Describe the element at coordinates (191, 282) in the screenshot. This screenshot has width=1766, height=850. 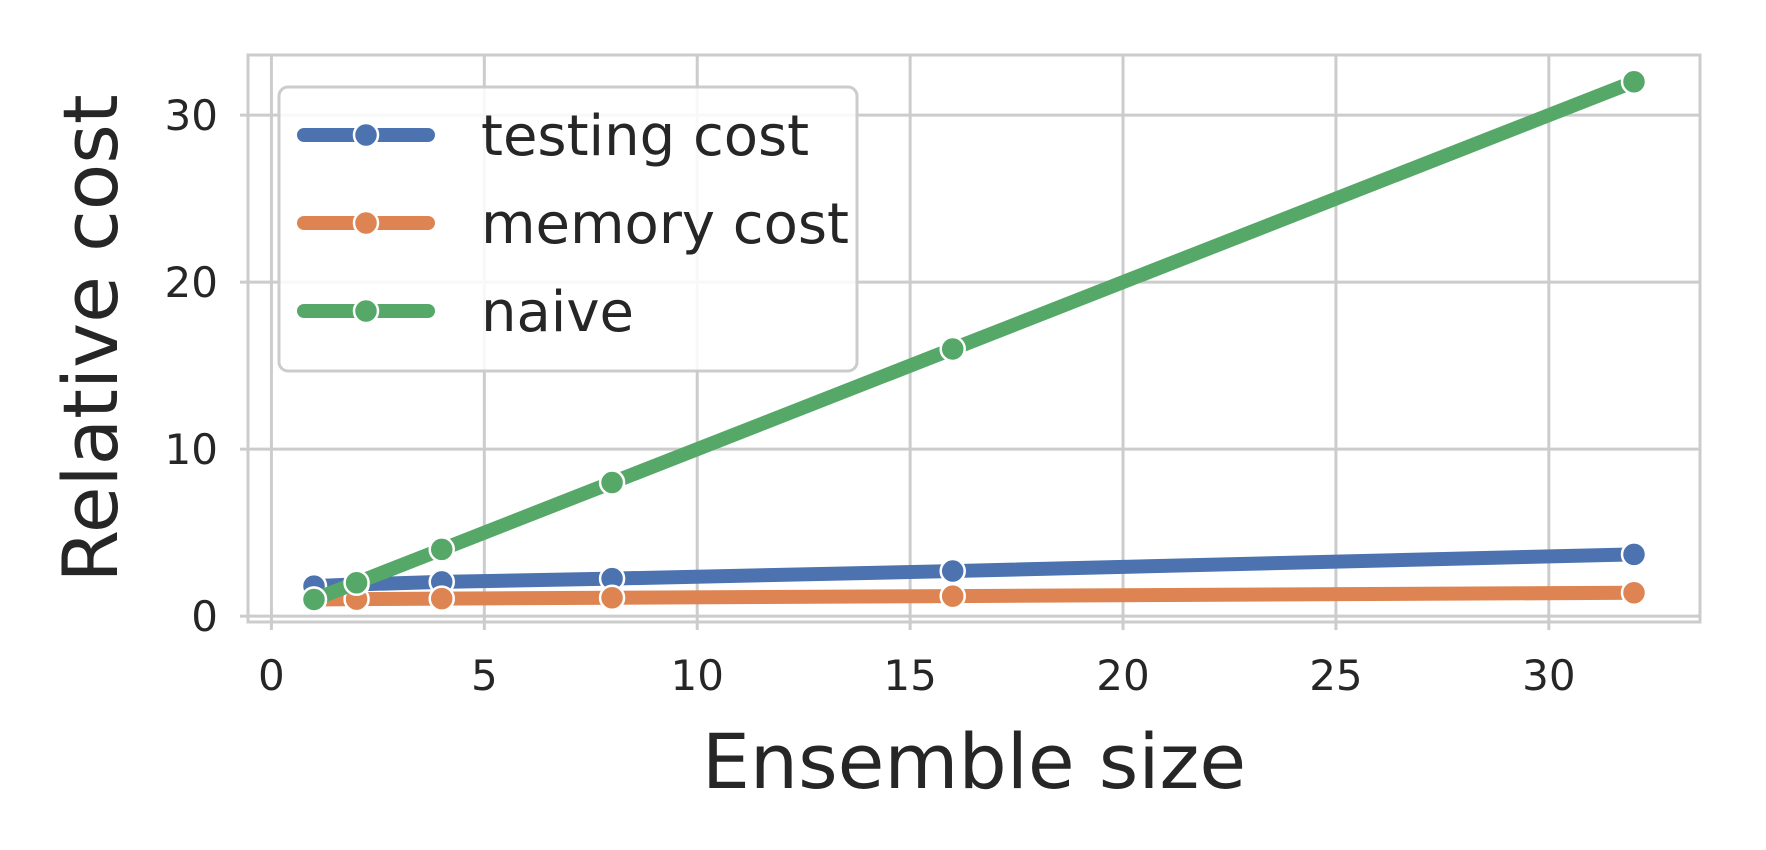
I see `y-tick-label: 20` at that location.